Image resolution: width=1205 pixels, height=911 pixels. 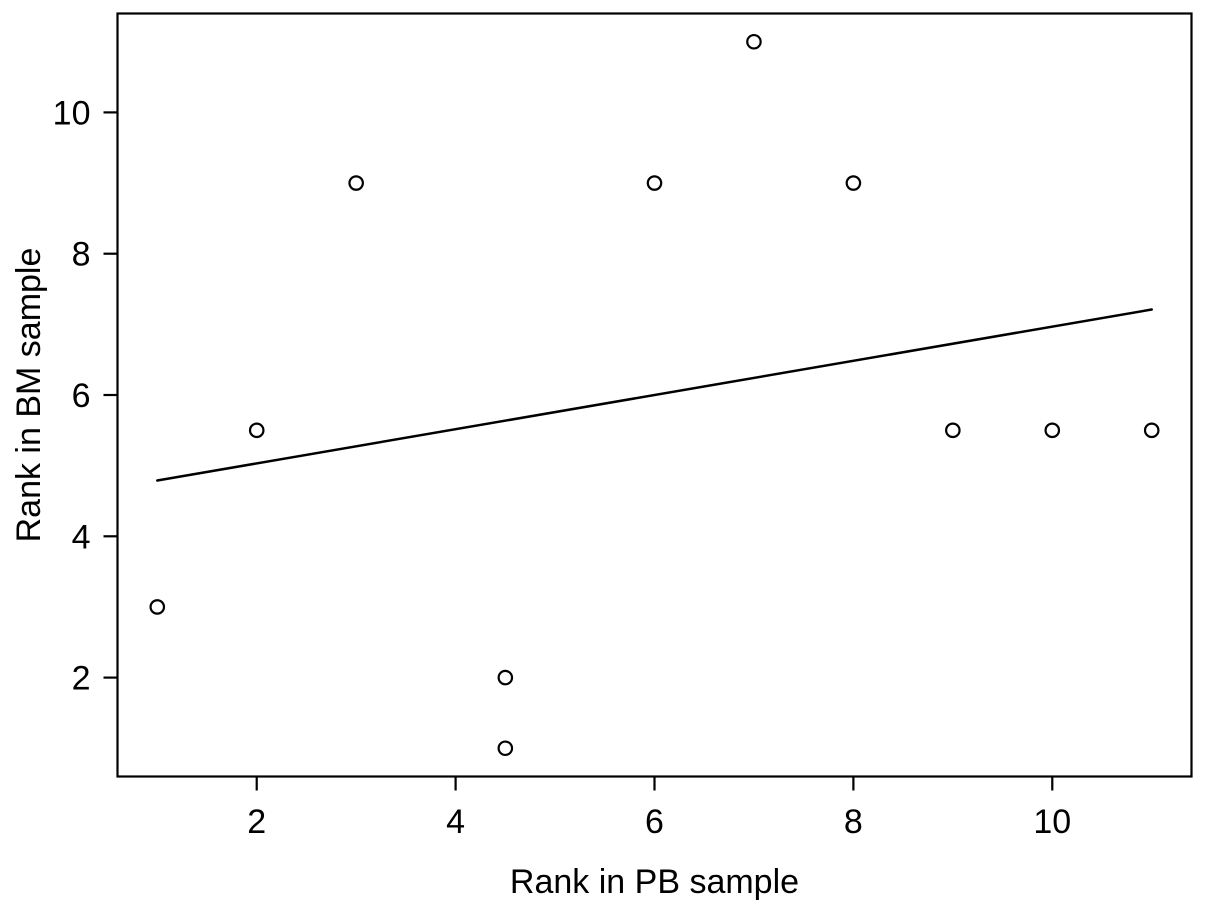 I want to click on y-axis-ticks: 2 4 6 8 10, so click(x=85, y=396).